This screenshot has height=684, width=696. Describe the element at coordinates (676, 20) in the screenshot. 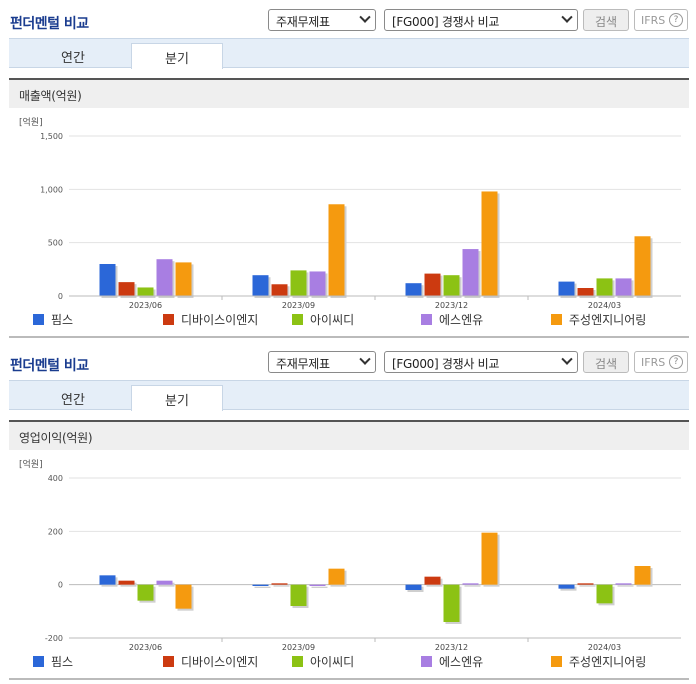

I see `help-icon: ?` at that location.